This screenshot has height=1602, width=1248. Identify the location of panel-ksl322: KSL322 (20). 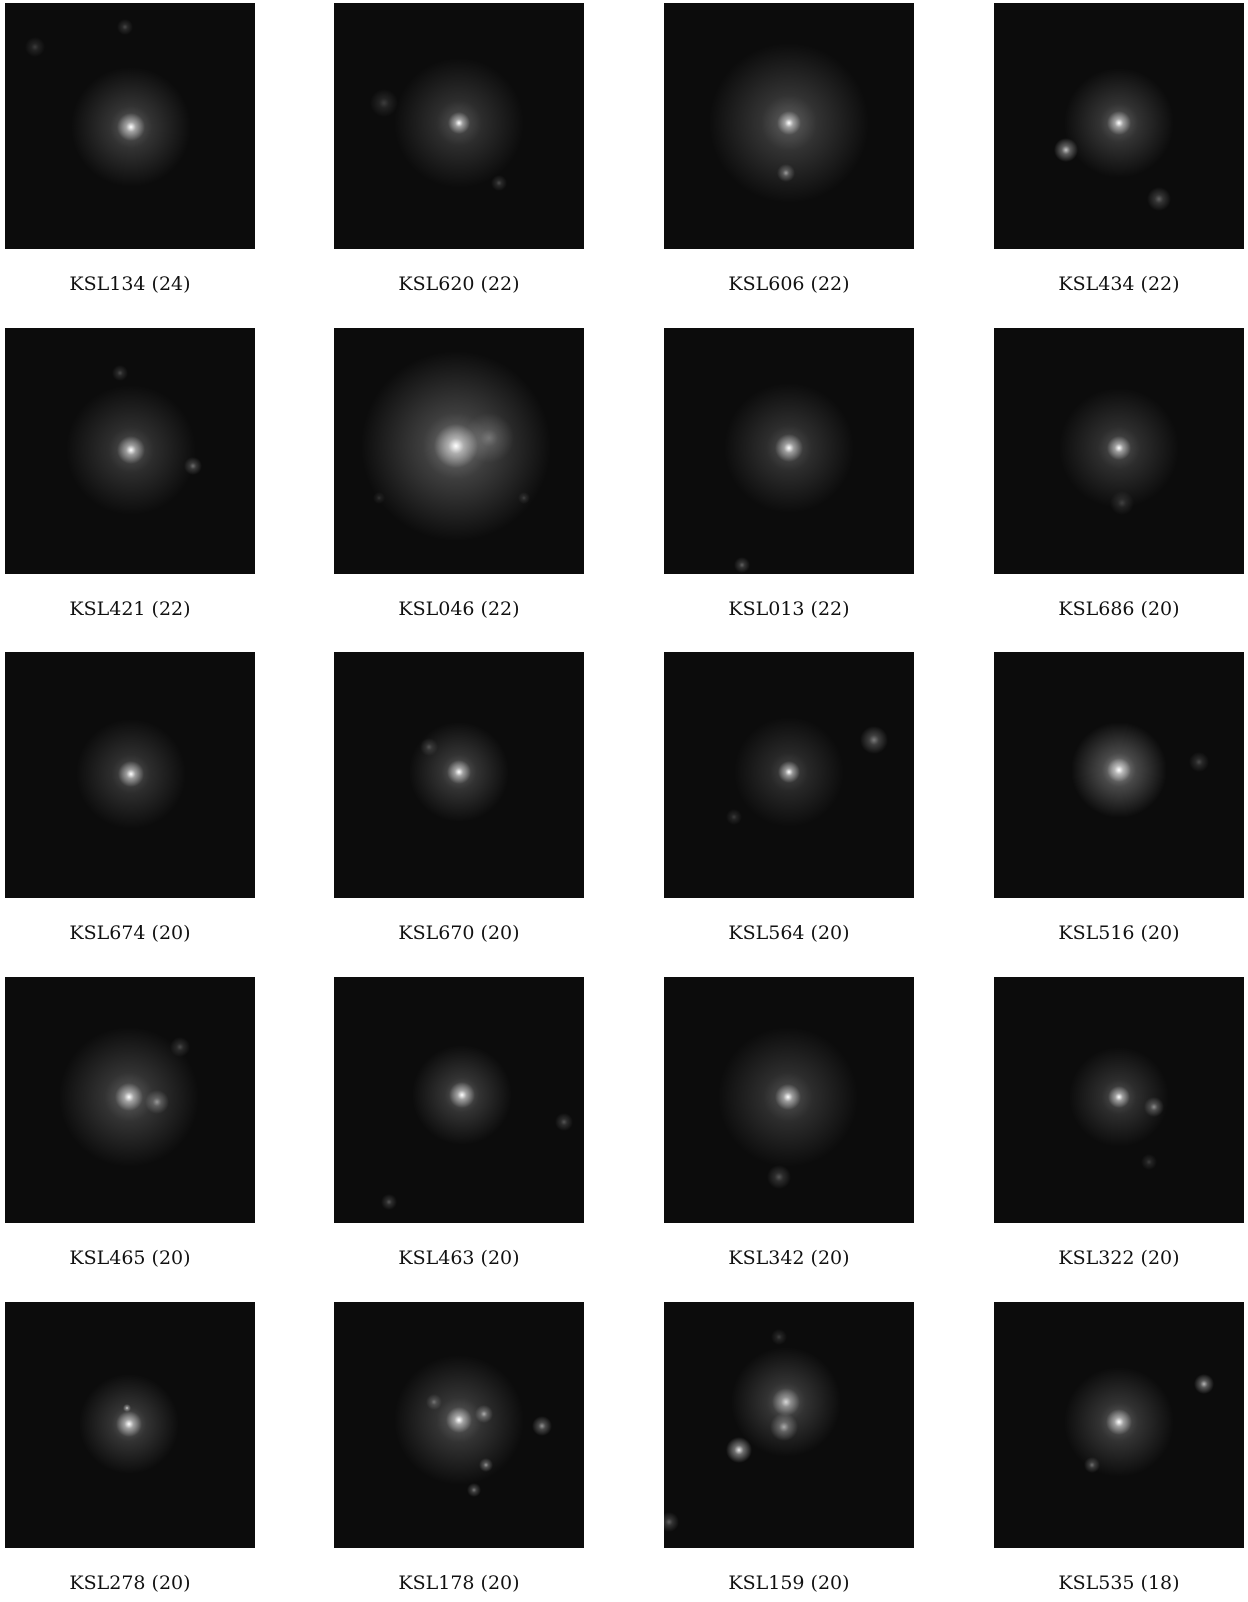
(1119, 1127).